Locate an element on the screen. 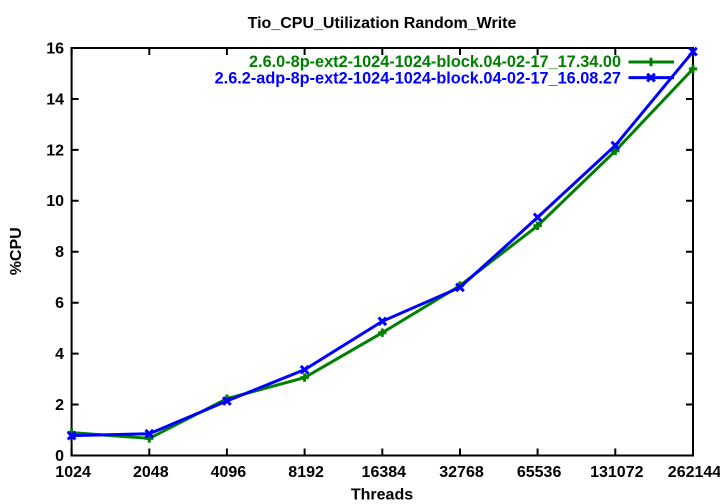 The image size is (720, 504). svg-text:Tio_CPU_Utilization Random_Wri: Tio_CPU_Utilization Random_Write is located at coordinates (382, 23).